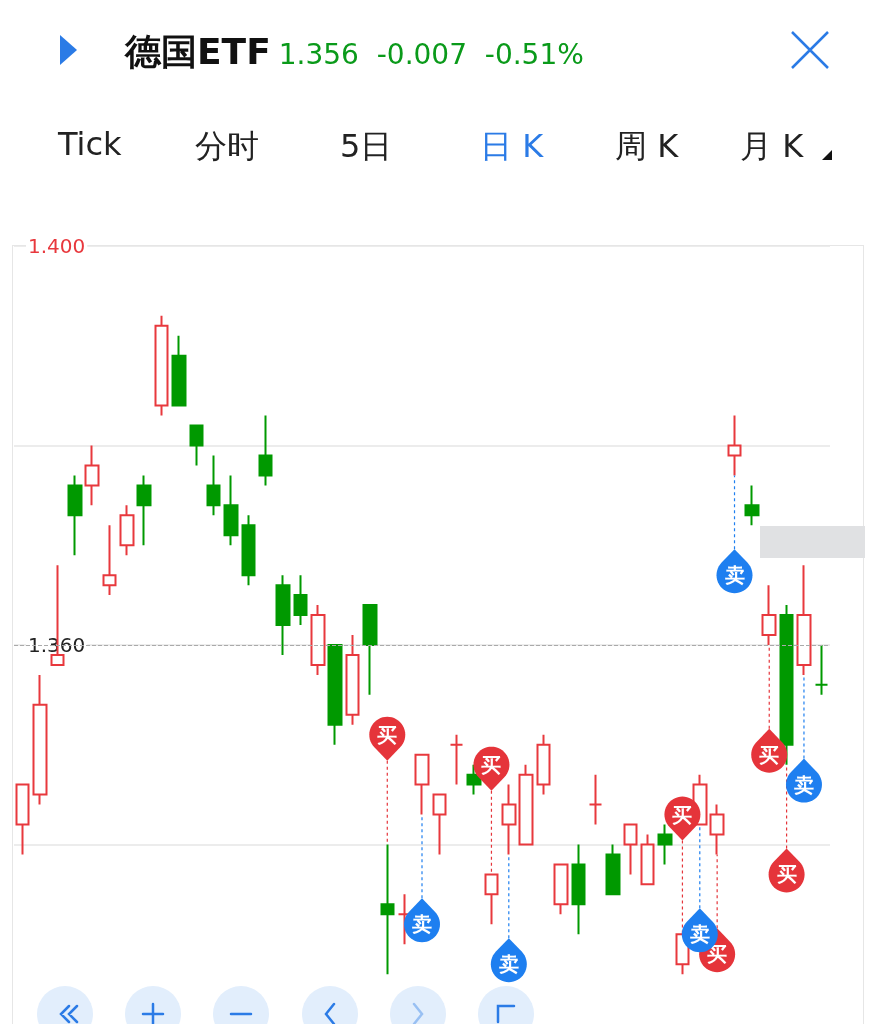  Describe the element at coordinates (198, 51) in the screenshot. I see `chart-title: 德国ETF` at that location.